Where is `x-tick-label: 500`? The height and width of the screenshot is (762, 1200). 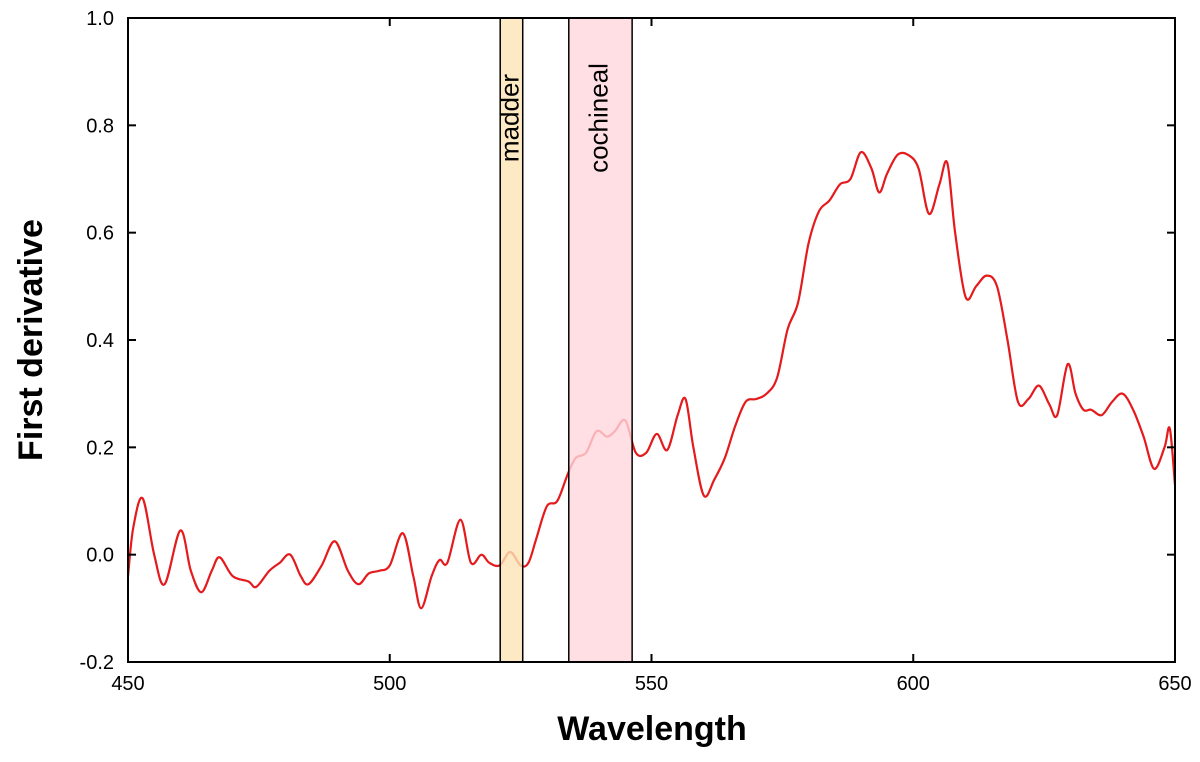
x-tick-label: 500 is located at coordinates (389, 684).